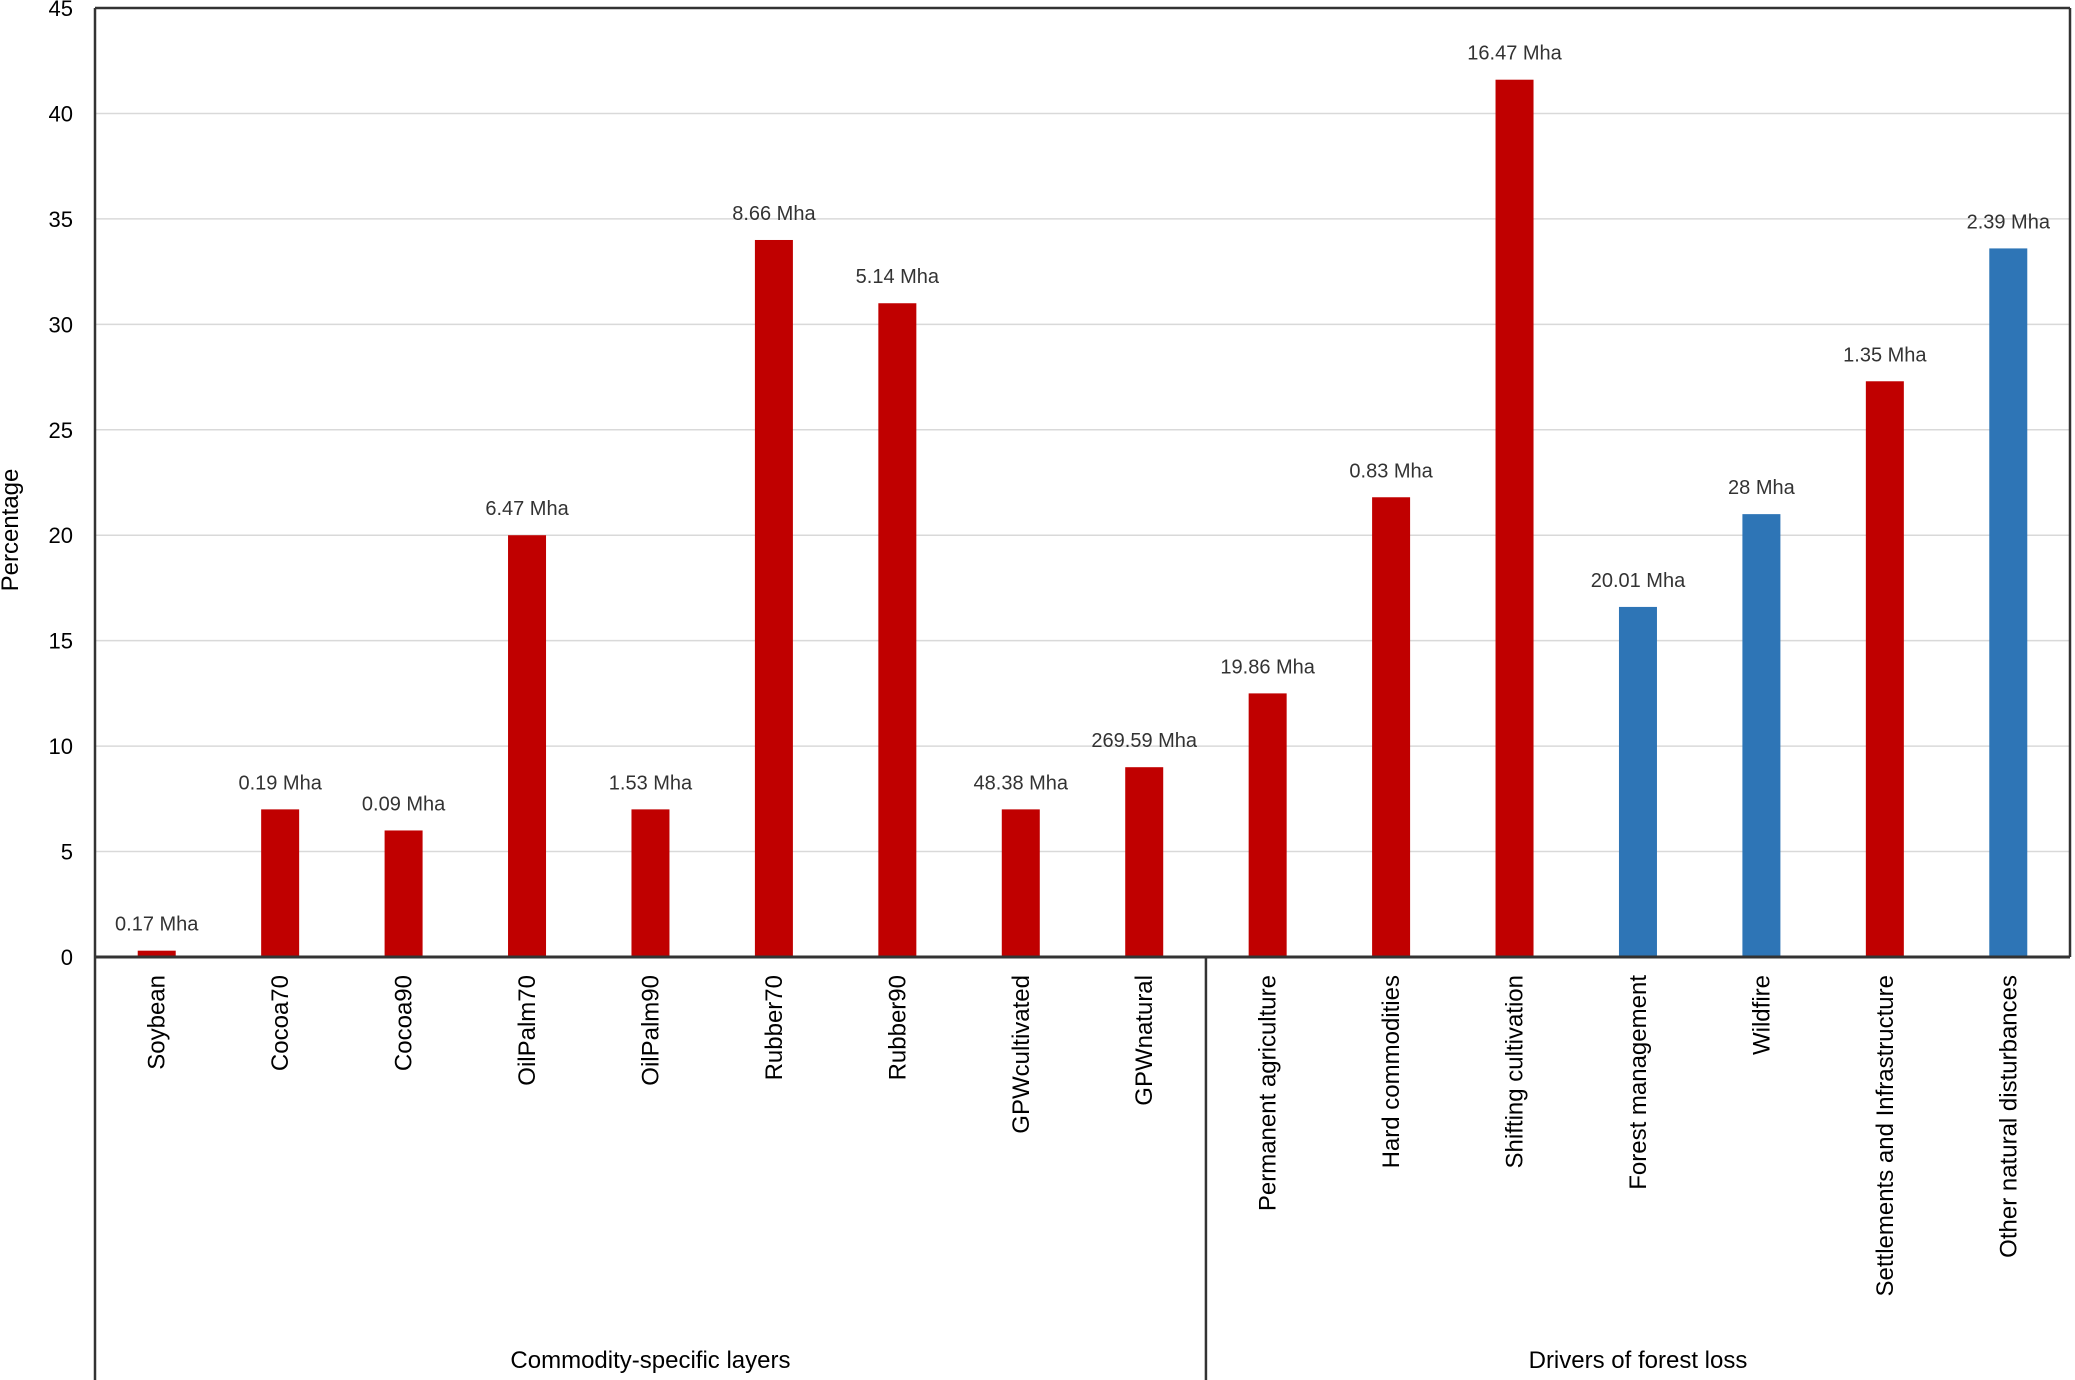  Describe the element at coordinates (774, 1027) in the screenshot. I see `category-label: Rubber70` at that location.